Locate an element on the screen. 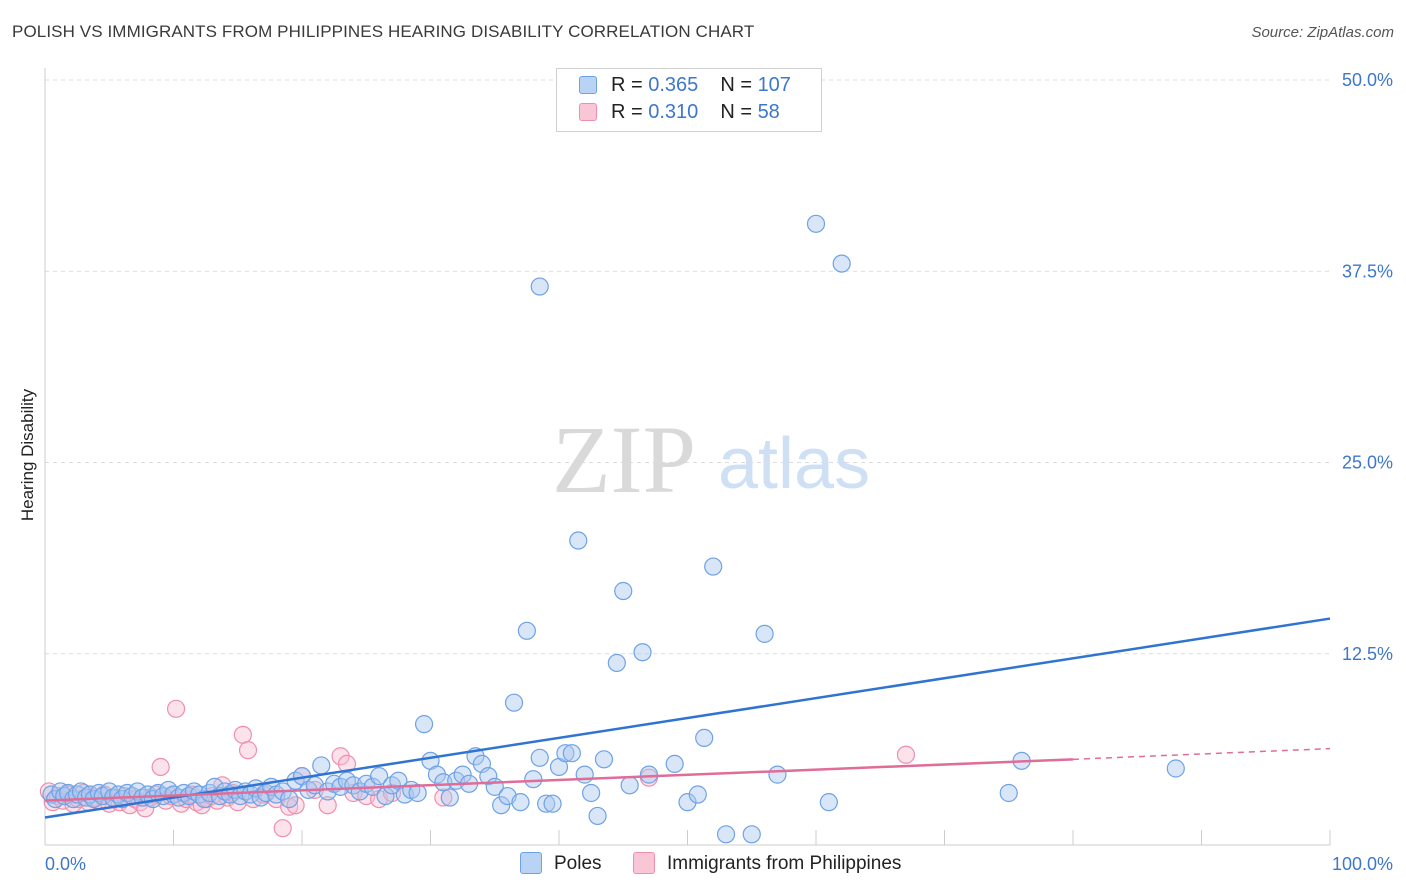 The image size is (1406, 892). legend-r-value: 0.365 is located at coordinates (673, 85).